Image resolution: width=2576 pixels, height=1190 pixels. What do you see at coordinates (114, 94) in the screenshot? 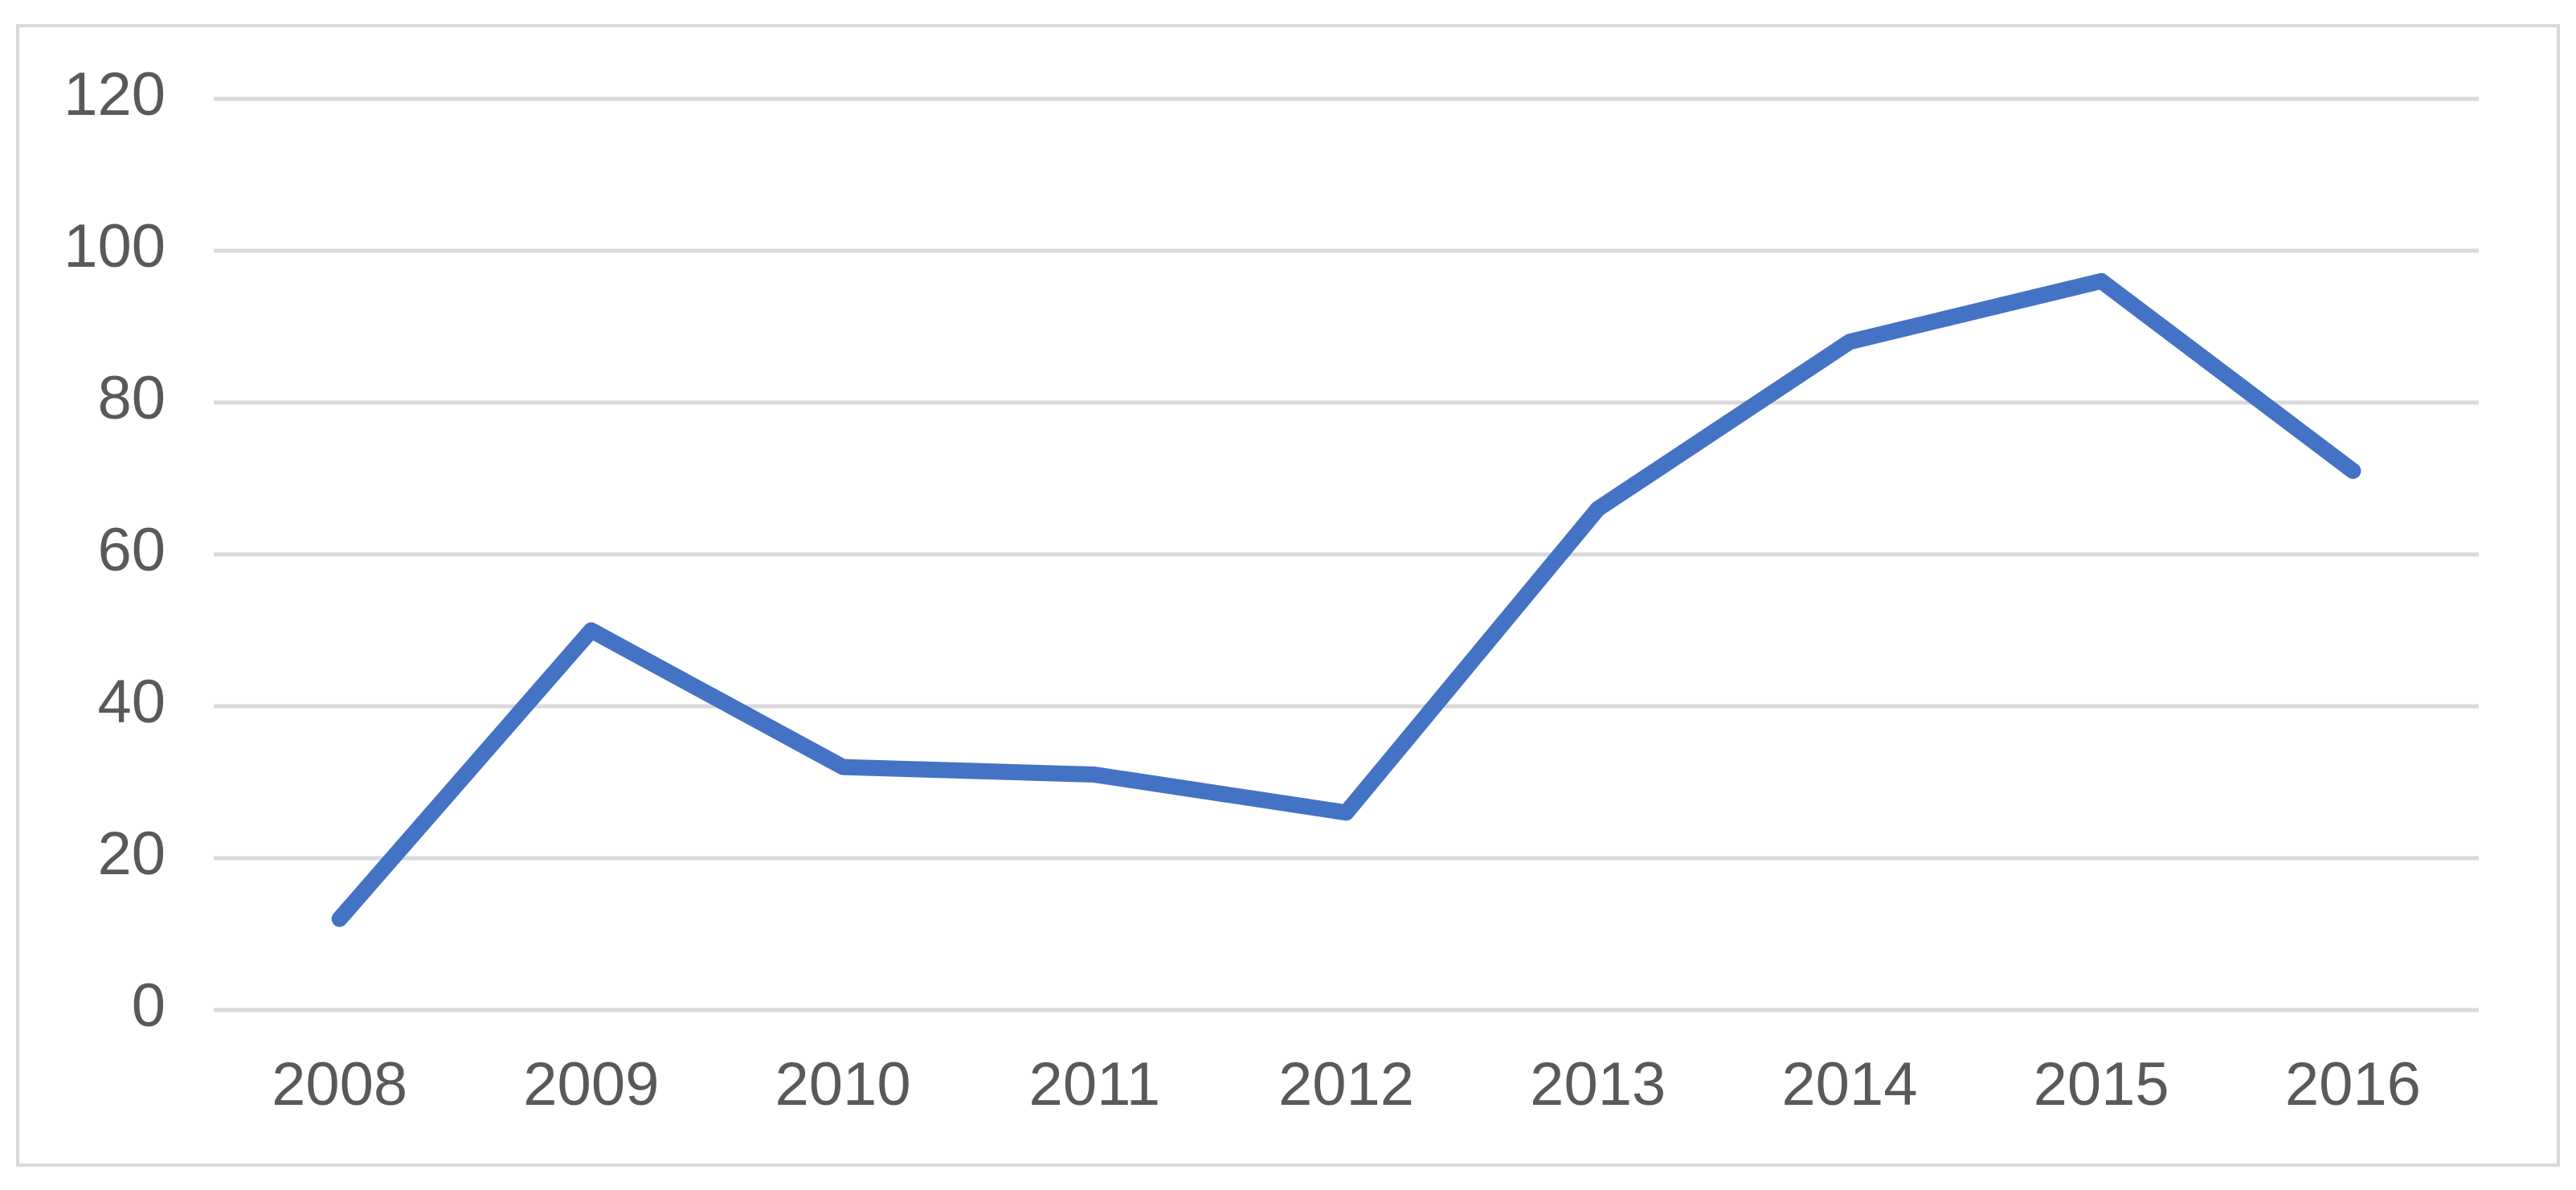
I see `y-tick-label: 120` at bounding box center [114, 94].